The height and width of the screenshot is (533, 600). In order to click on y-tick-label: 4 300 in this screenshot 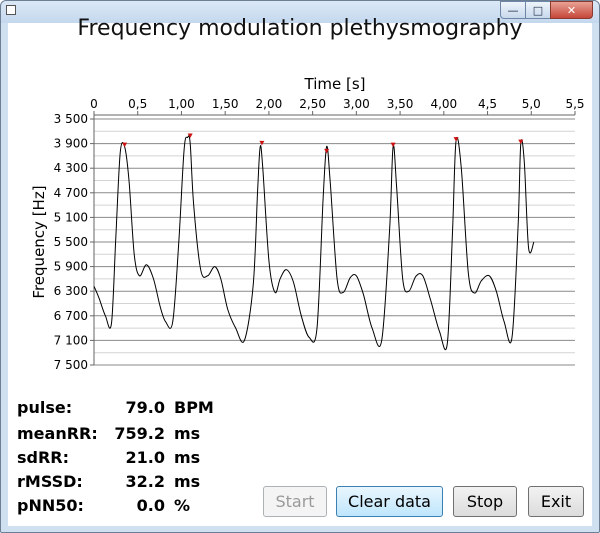, I will do `click(71, 168)`.